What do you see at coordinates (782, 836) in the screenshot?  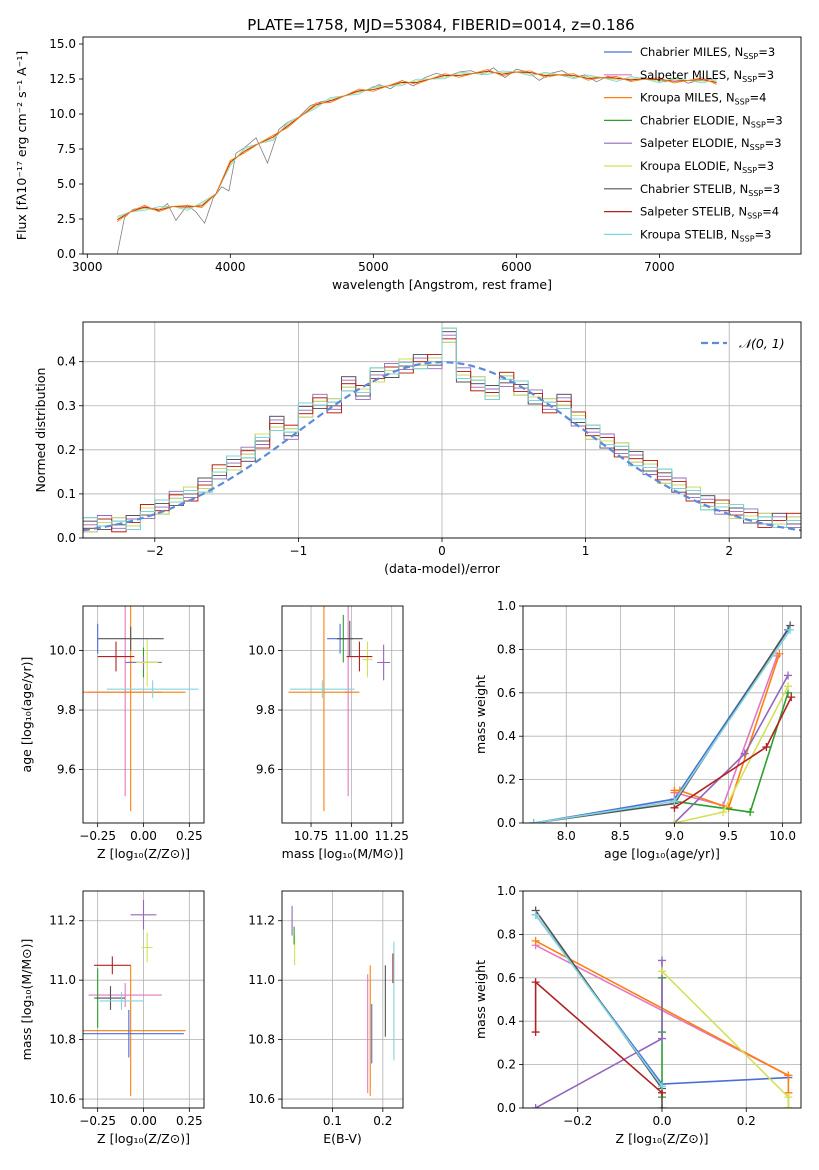 I see `x-tick-label: 10.0` at bounding box center [782, 836].